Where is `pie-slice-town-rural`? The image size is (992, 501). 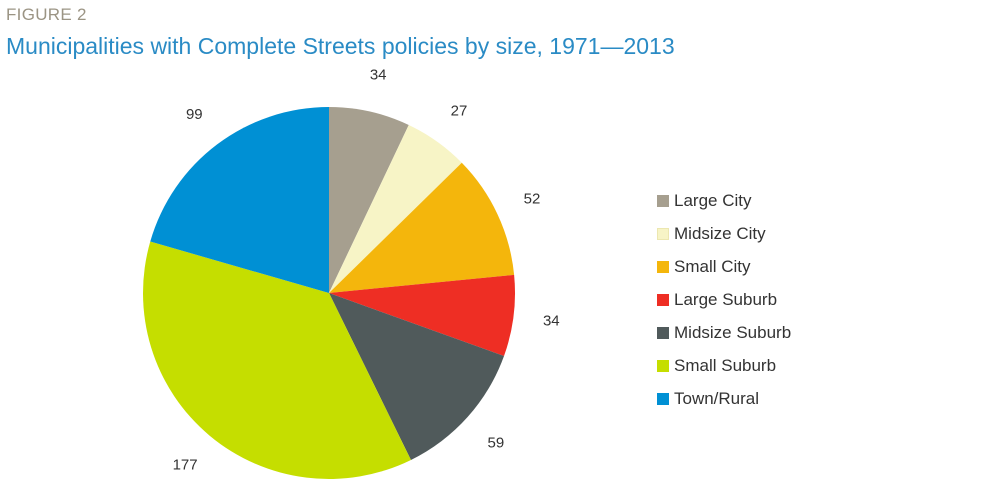 pie-slice-town-rural is located at coordinates (239, 200).